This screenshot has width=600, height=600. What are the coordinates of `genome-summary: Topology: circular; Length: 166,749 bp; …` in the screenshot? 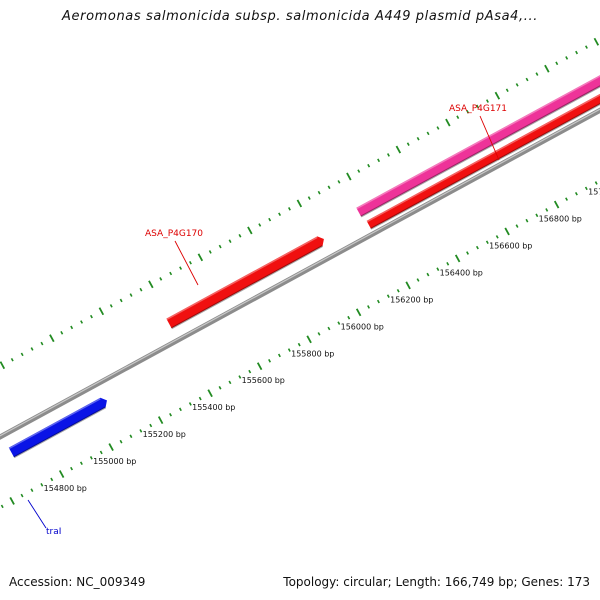 It's located at (436, 582).